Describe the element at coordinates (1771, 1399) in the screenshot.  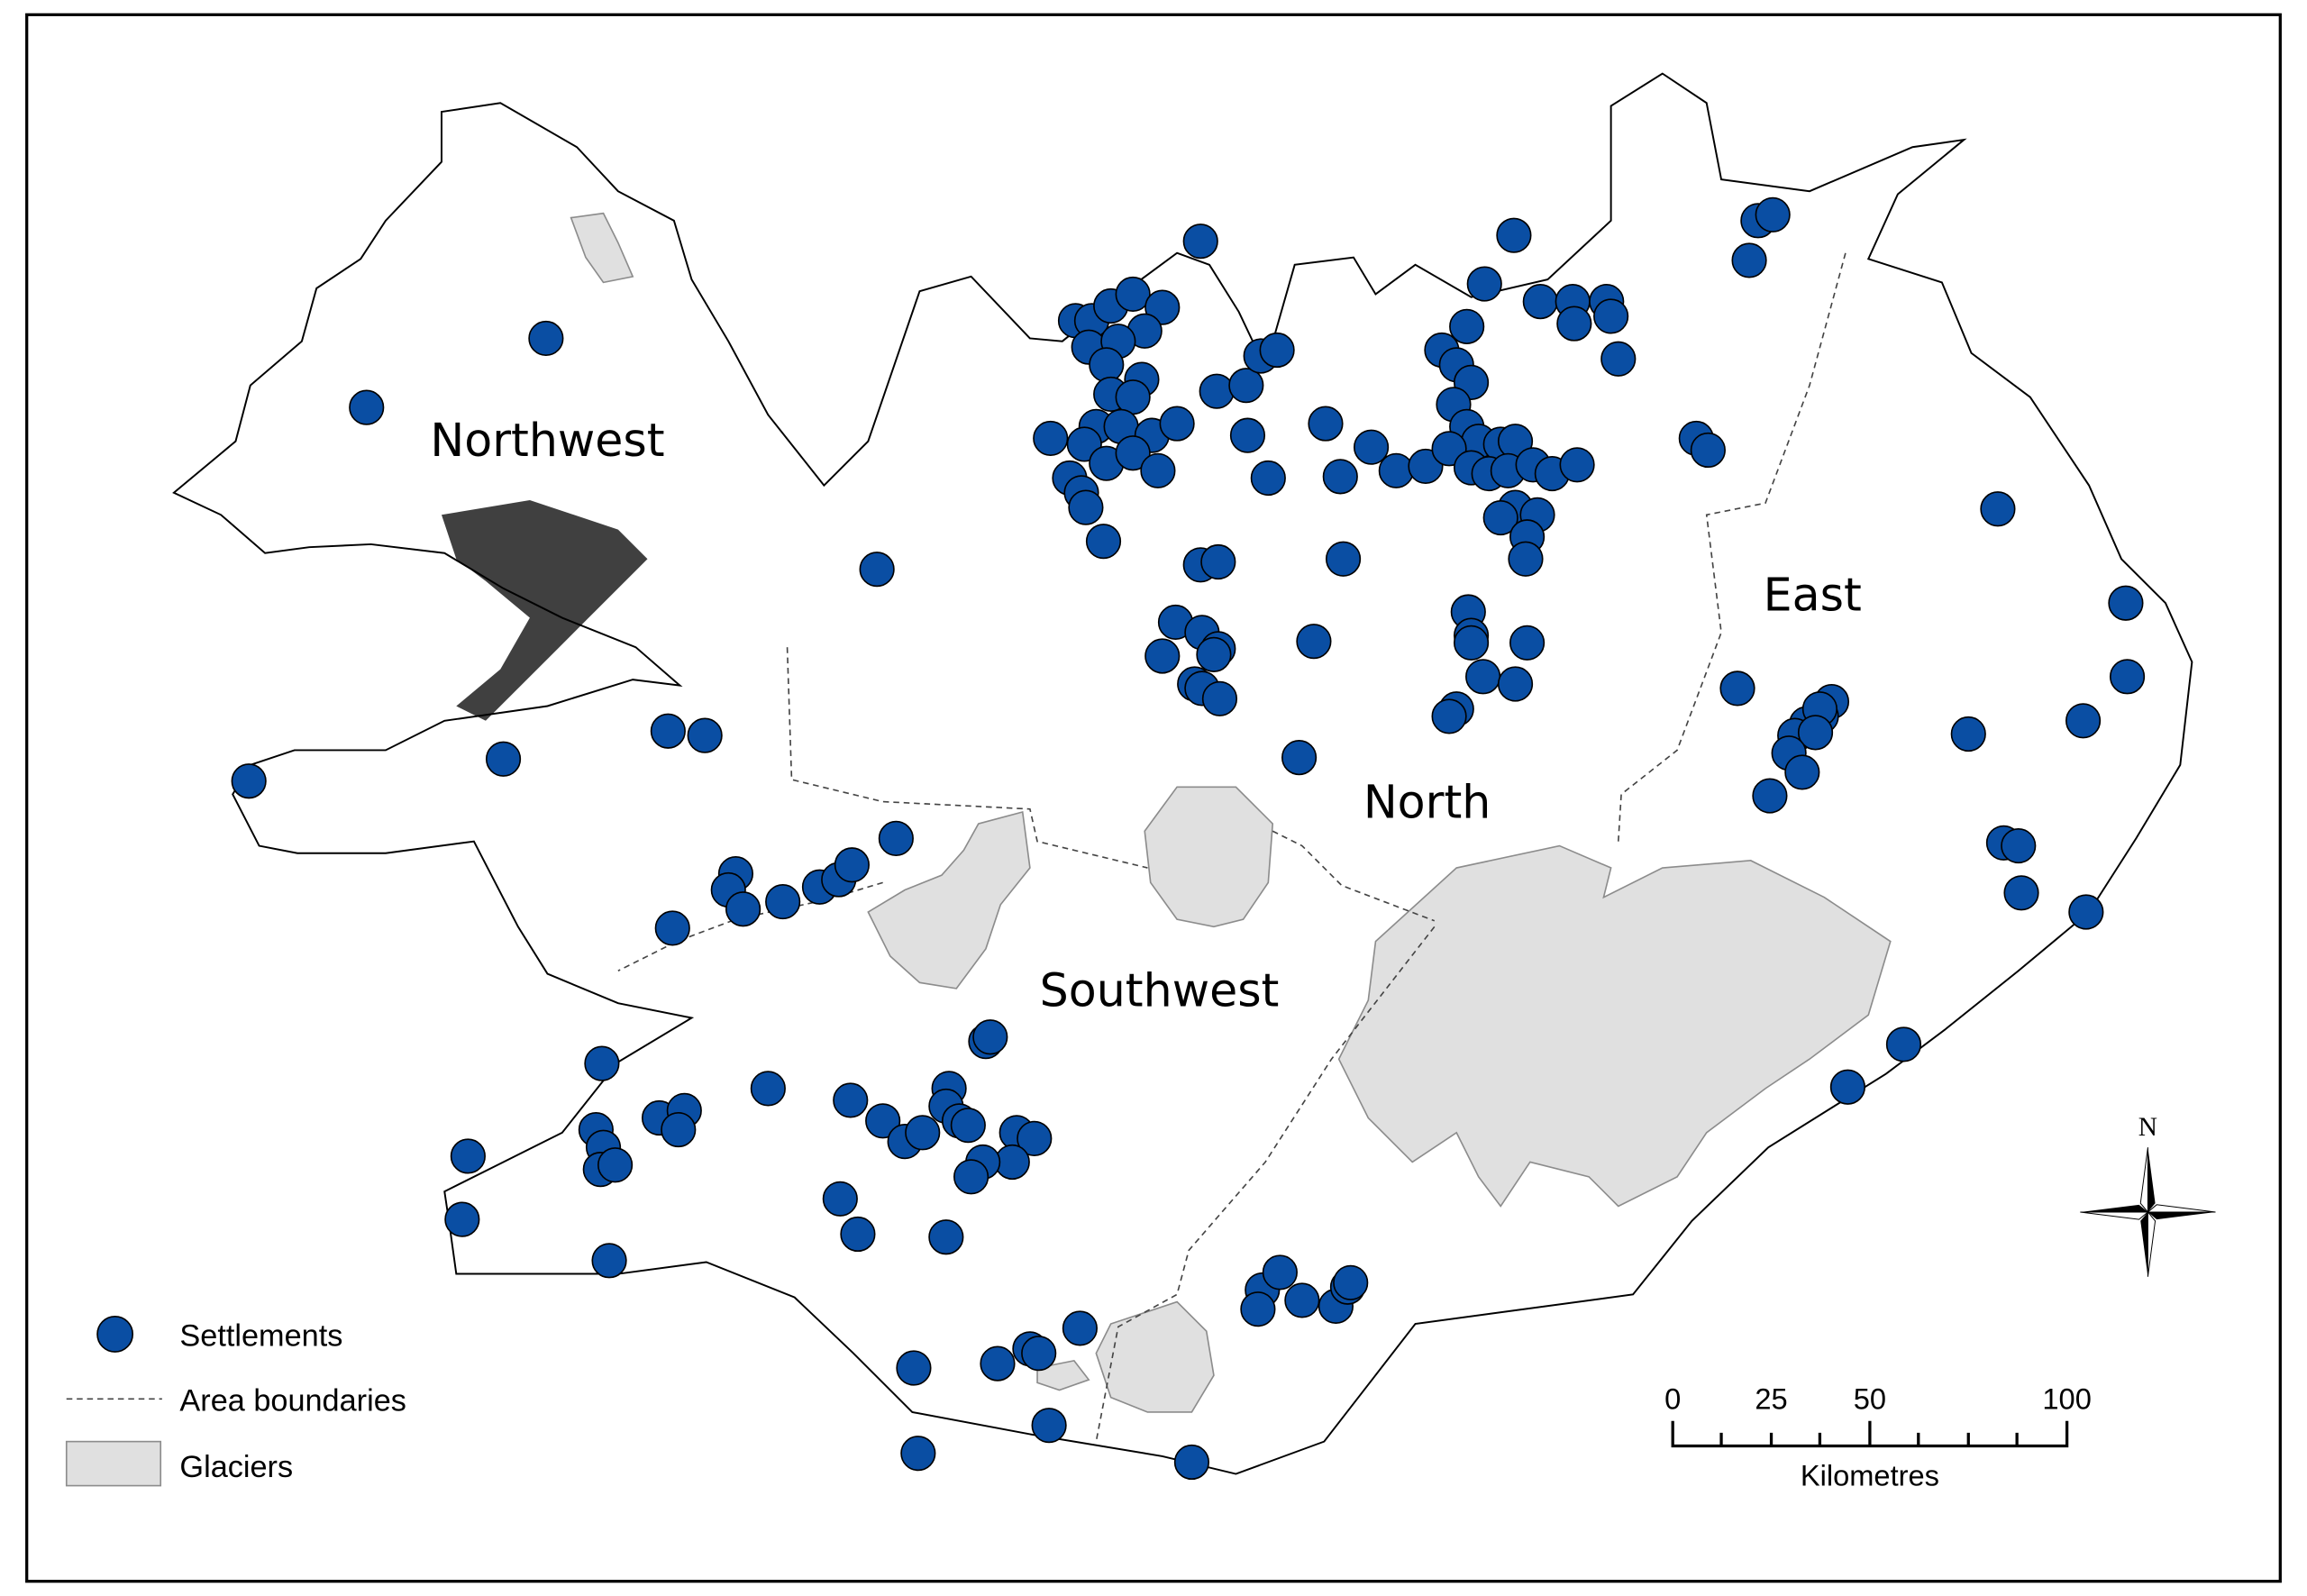
I see `scale-tick-25: 25` at that location.